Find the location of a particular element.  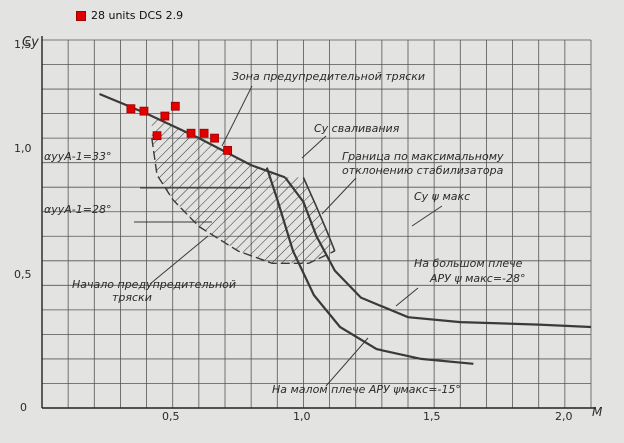

y-tick-label: 1,5 is located at coordinates (23, 44).